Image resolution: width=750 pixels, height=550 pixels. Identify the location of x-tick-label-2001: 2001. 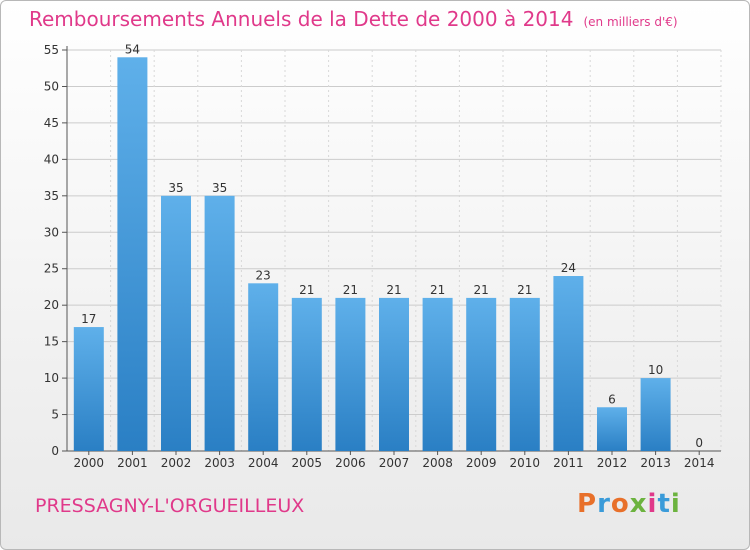
(132, 463).